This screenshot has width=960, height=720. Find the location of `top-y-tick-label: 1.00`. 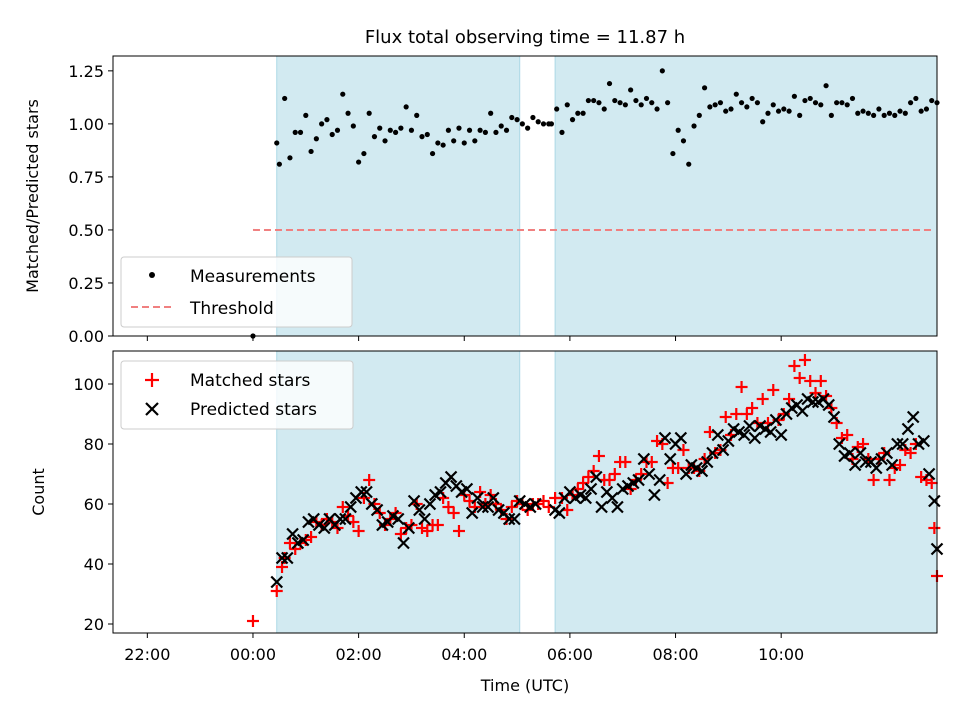

top-y-tick-label: 1.00 is located at coordinates (86, 124).